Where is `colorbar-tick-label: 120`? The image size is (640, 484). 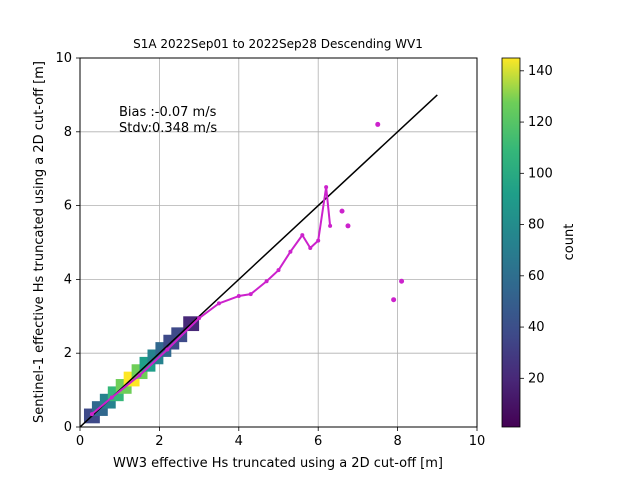 colorbar-tick-label: 120 is located at coordinates (540, 122).